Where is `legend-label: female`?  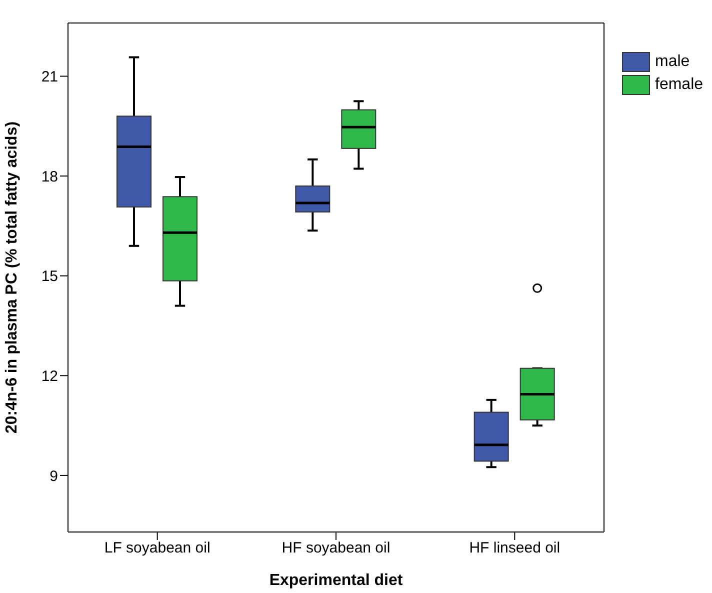 legend-label: female is located at coordinates (679, 85).